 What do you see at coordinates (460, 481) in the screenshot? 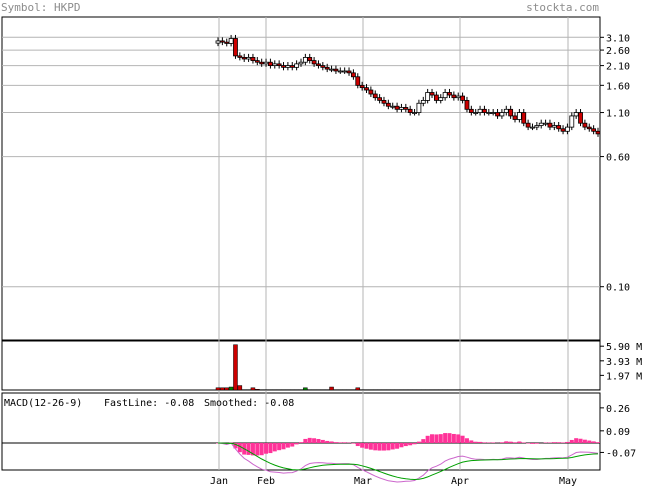
I see `month-label: Apr` at bounding box center [460, 481].